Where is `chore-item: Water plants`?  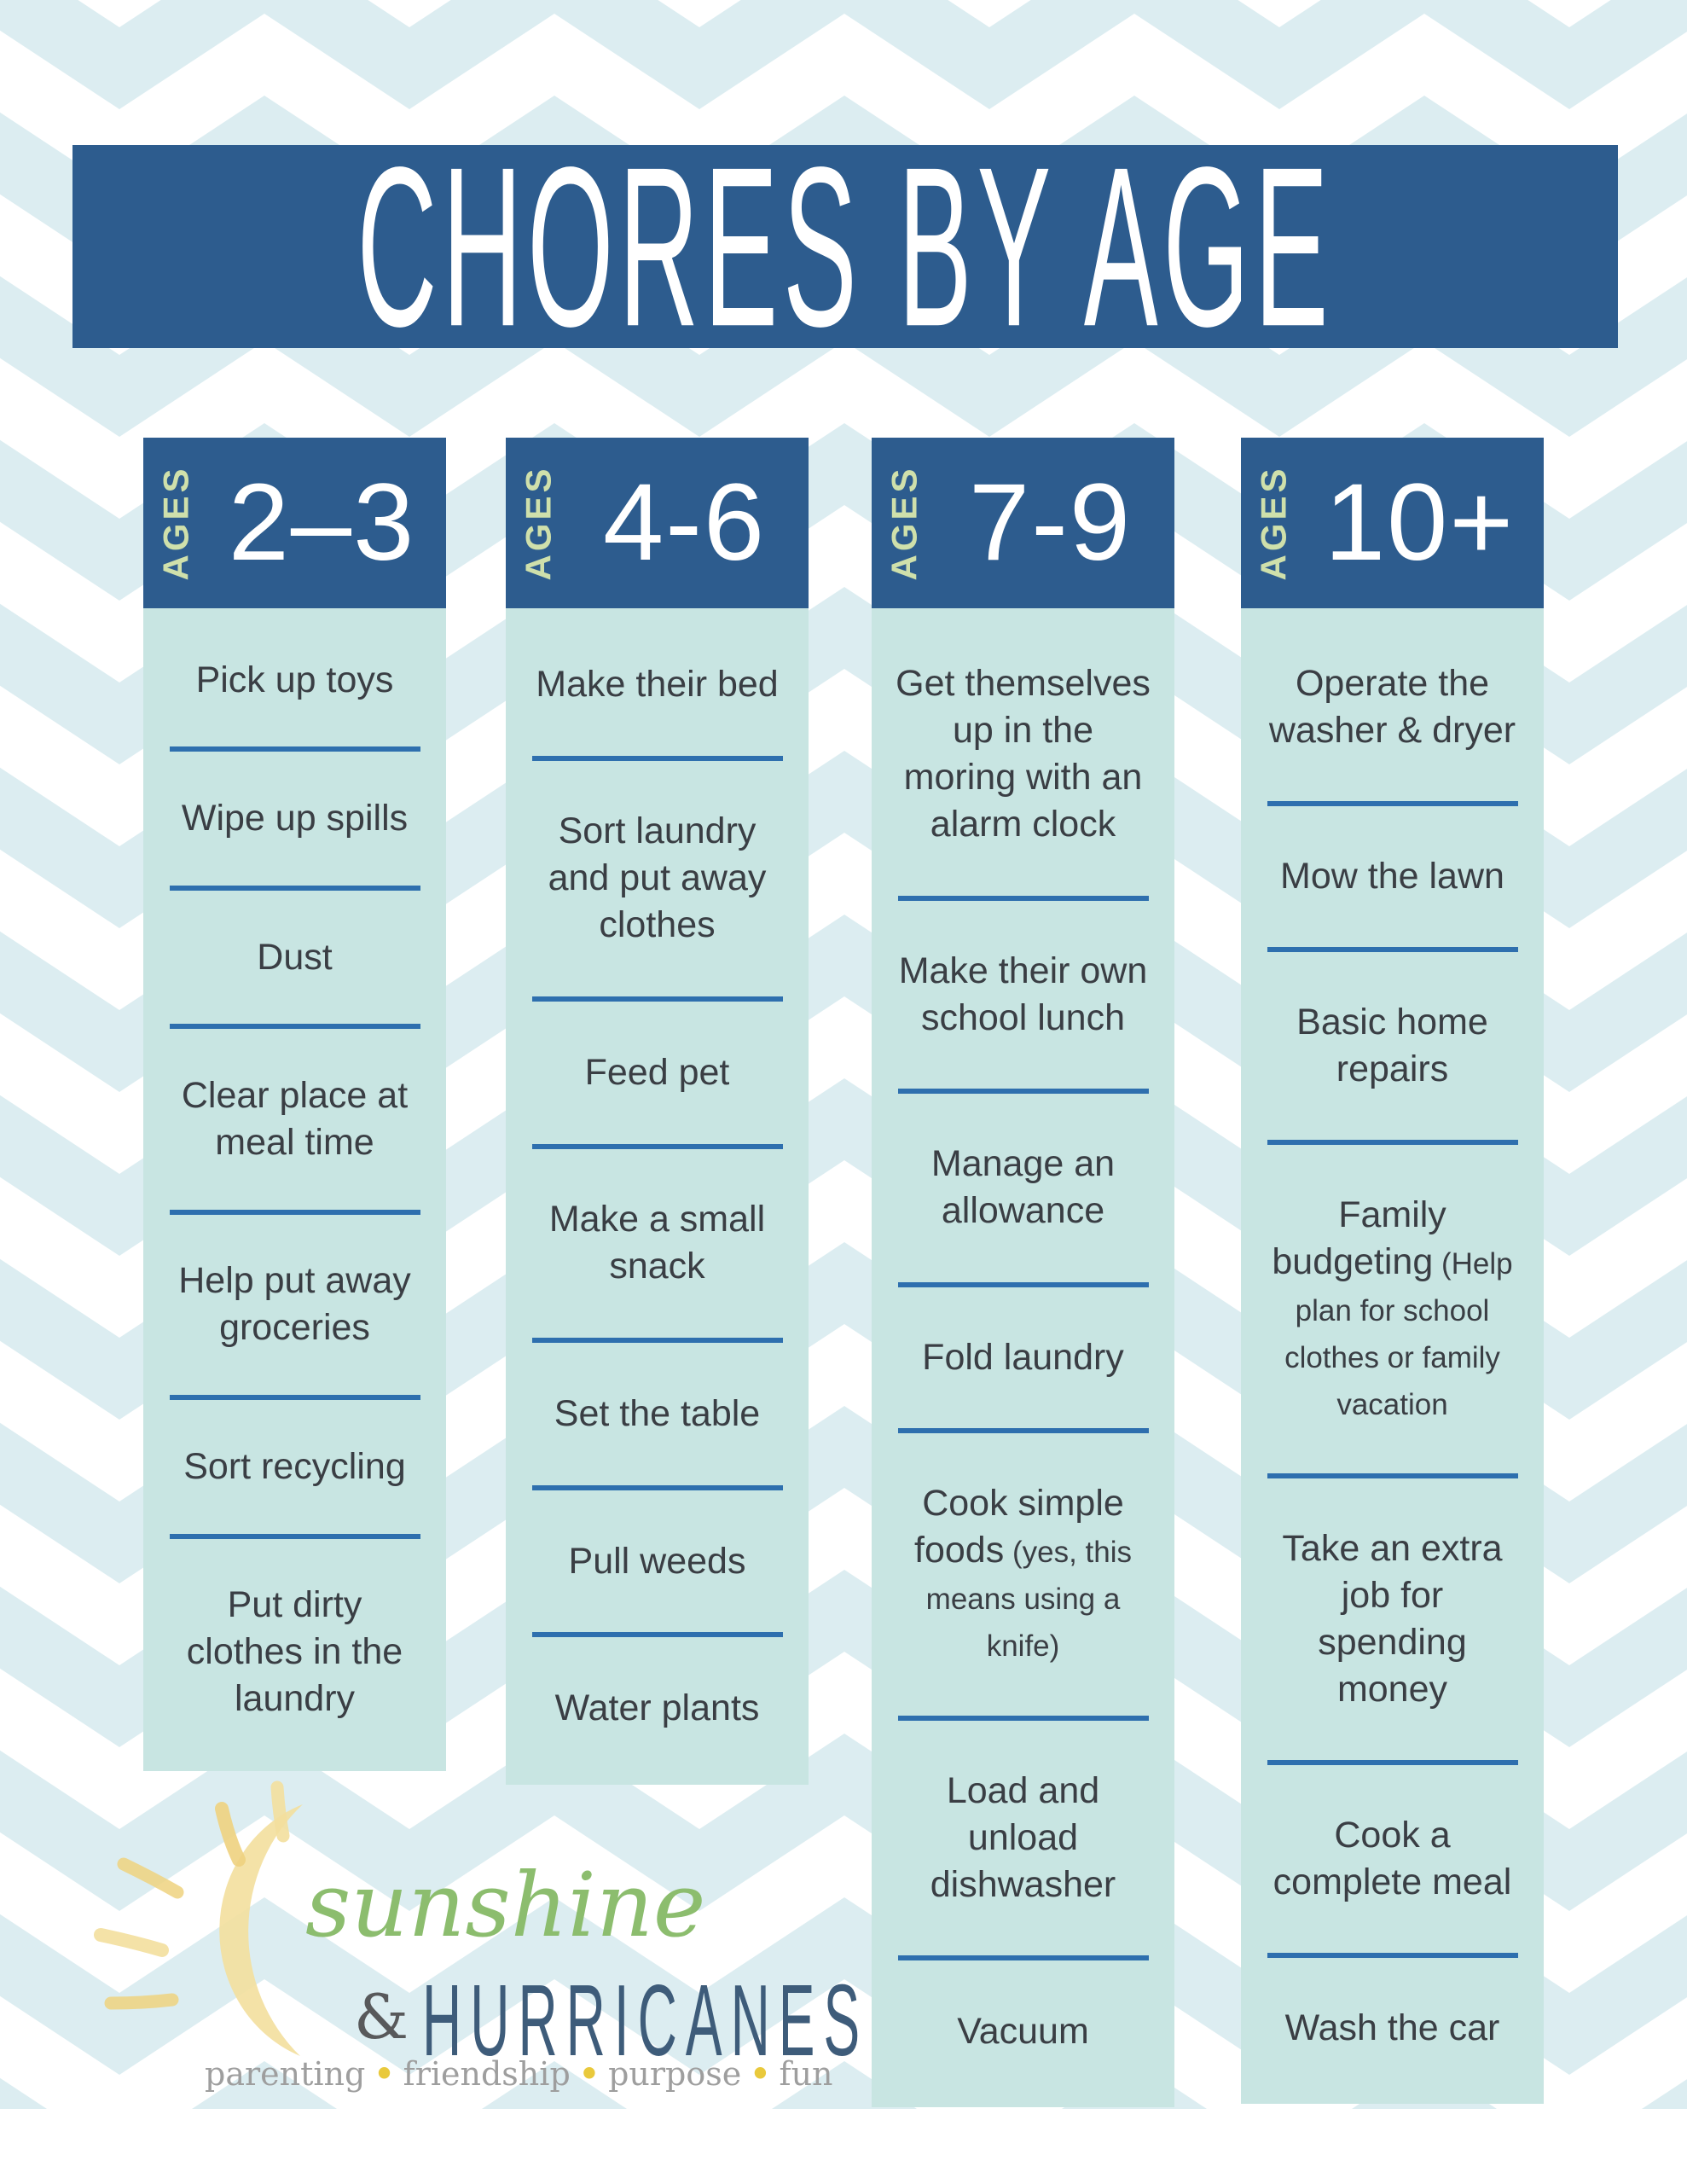
chore-item: Water plants is located at coordinates (657, 1708).